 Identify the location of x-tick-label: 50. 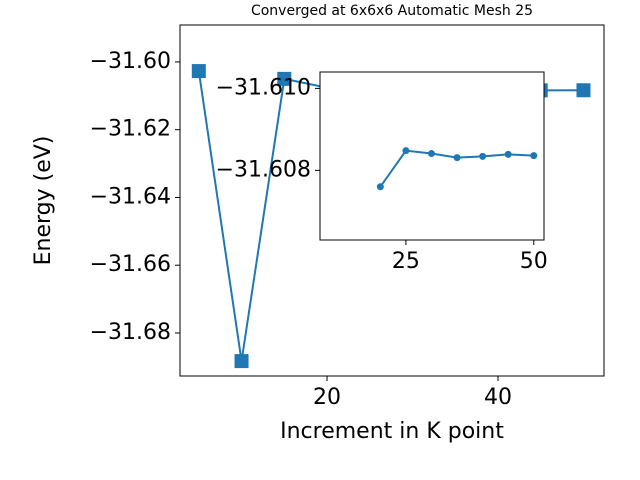
(534, 261).